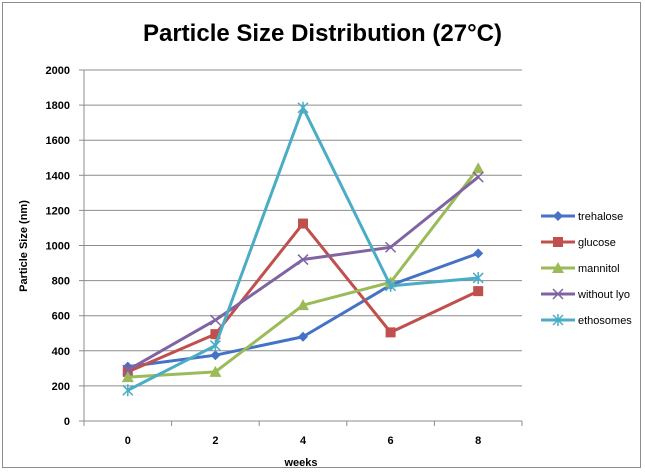  I want to click on x-tick-label: 6, so click(391, 441).